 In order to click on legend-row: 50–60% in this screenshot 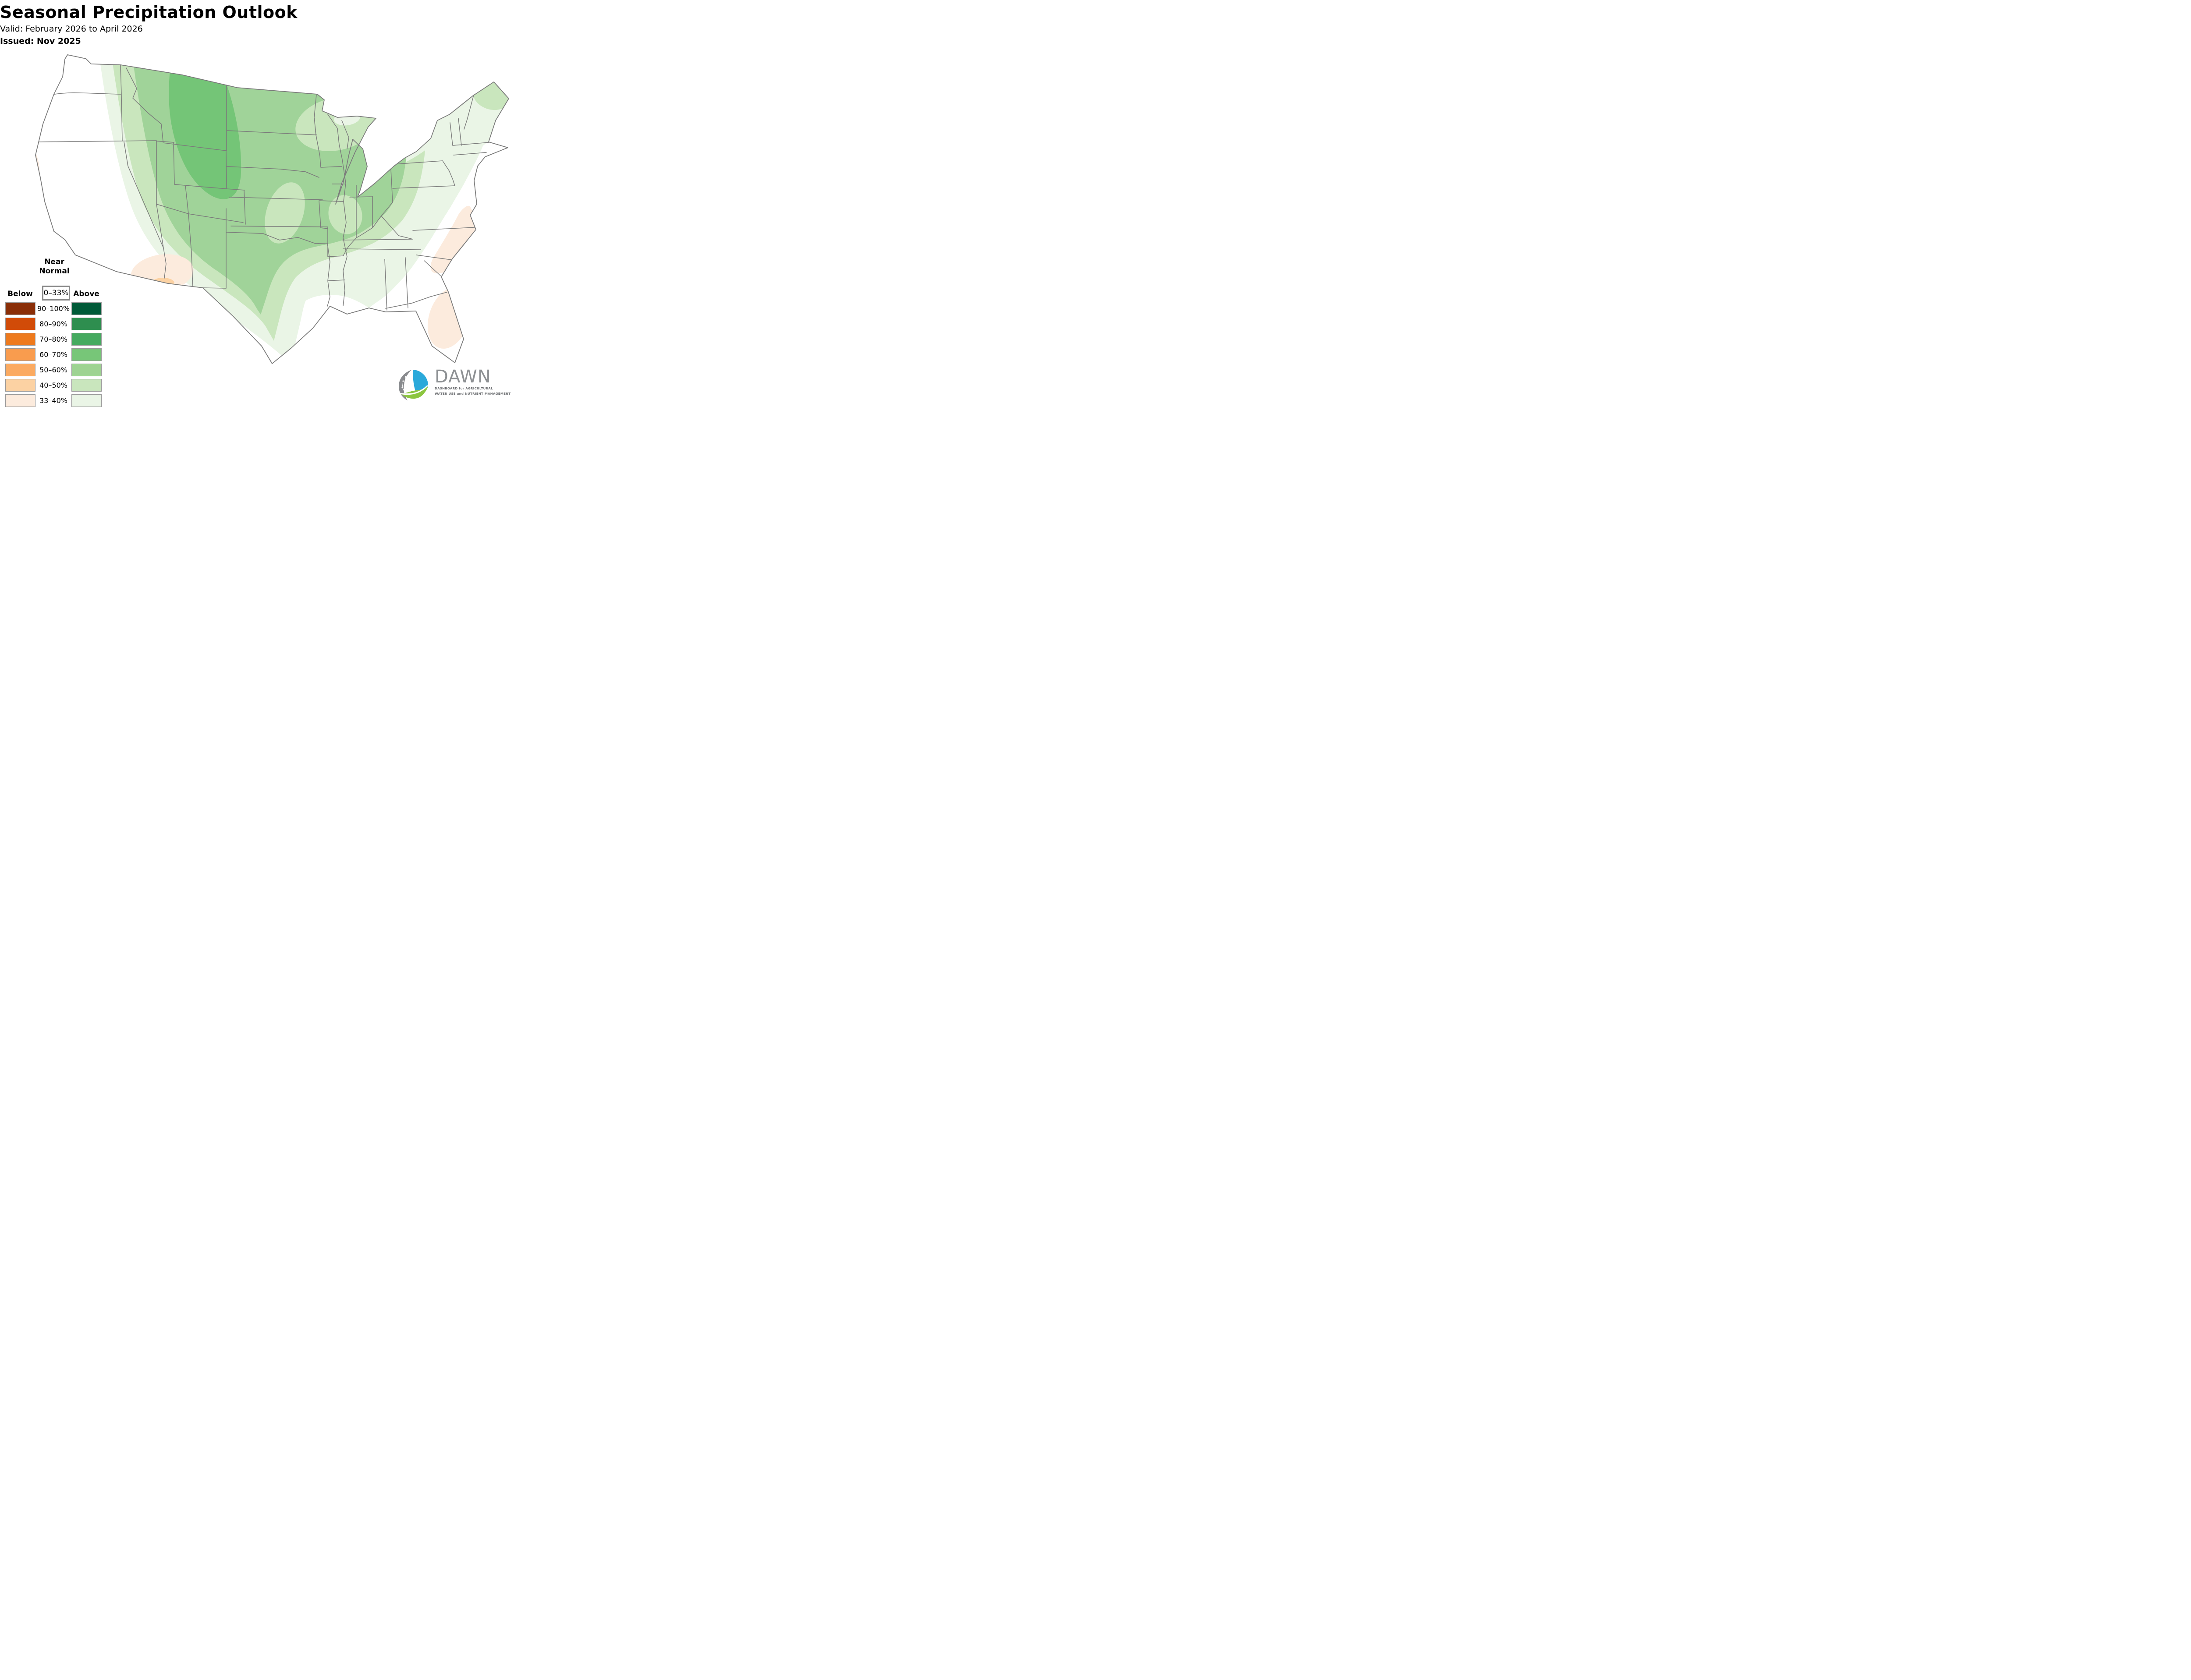, I will do `click(53, 370)`.